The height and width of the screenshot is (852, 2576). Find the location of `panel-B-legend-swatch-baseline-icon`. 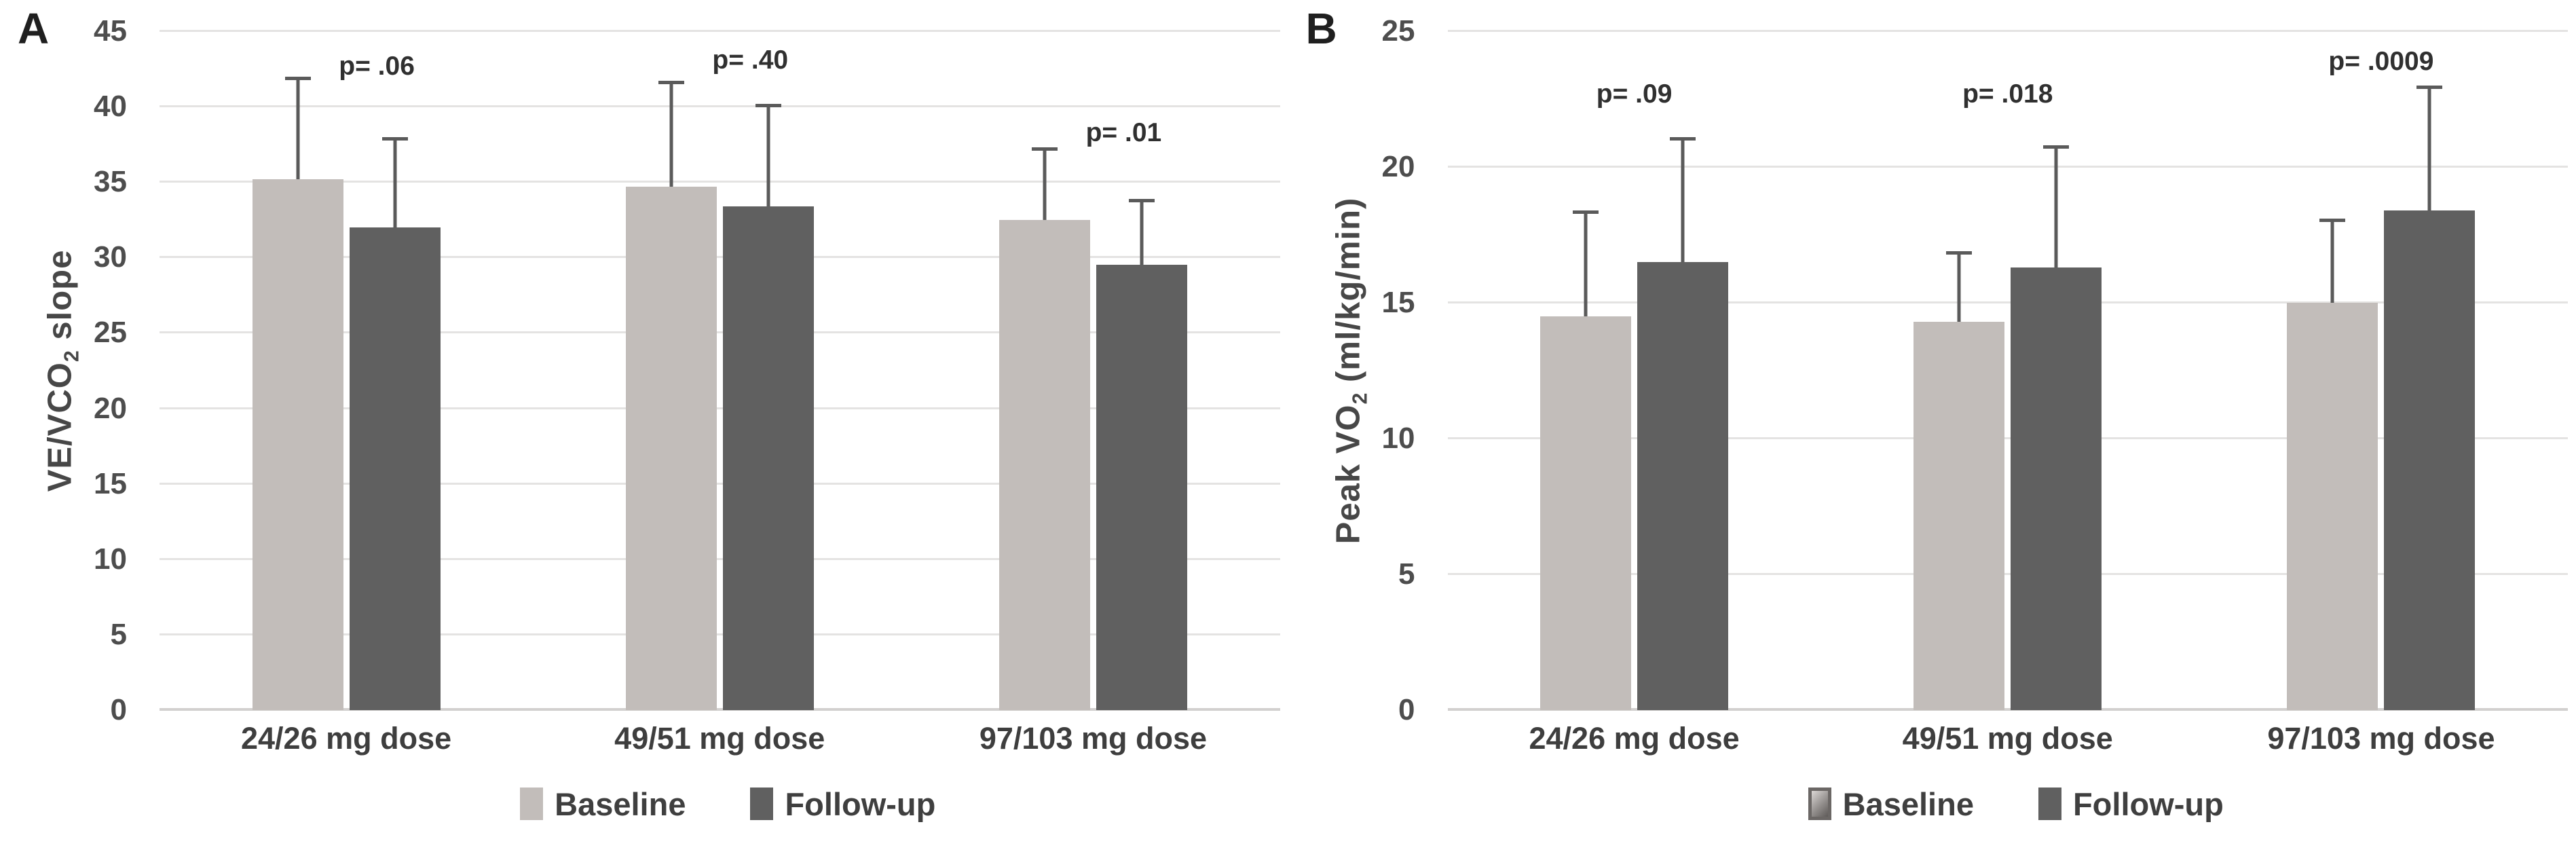

panel-B-legend-swatch-baseline-icon is located at coordinates (1820, 804).